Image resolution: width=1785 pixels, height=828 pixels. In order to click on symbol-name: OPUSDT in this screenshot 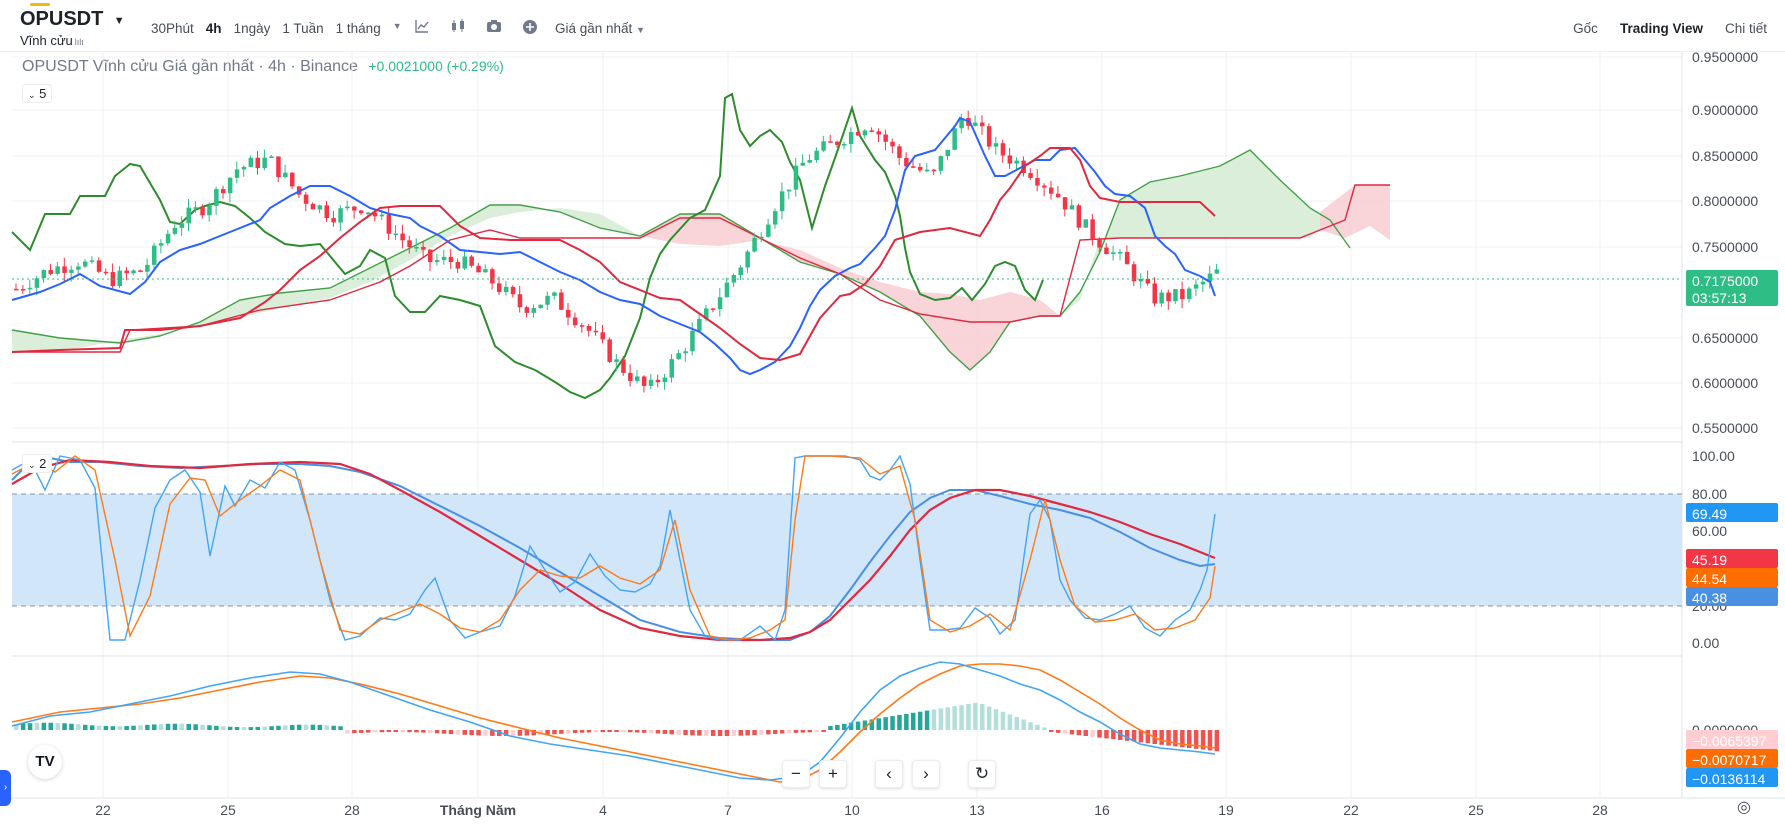, I will do `click(62, 19)`.